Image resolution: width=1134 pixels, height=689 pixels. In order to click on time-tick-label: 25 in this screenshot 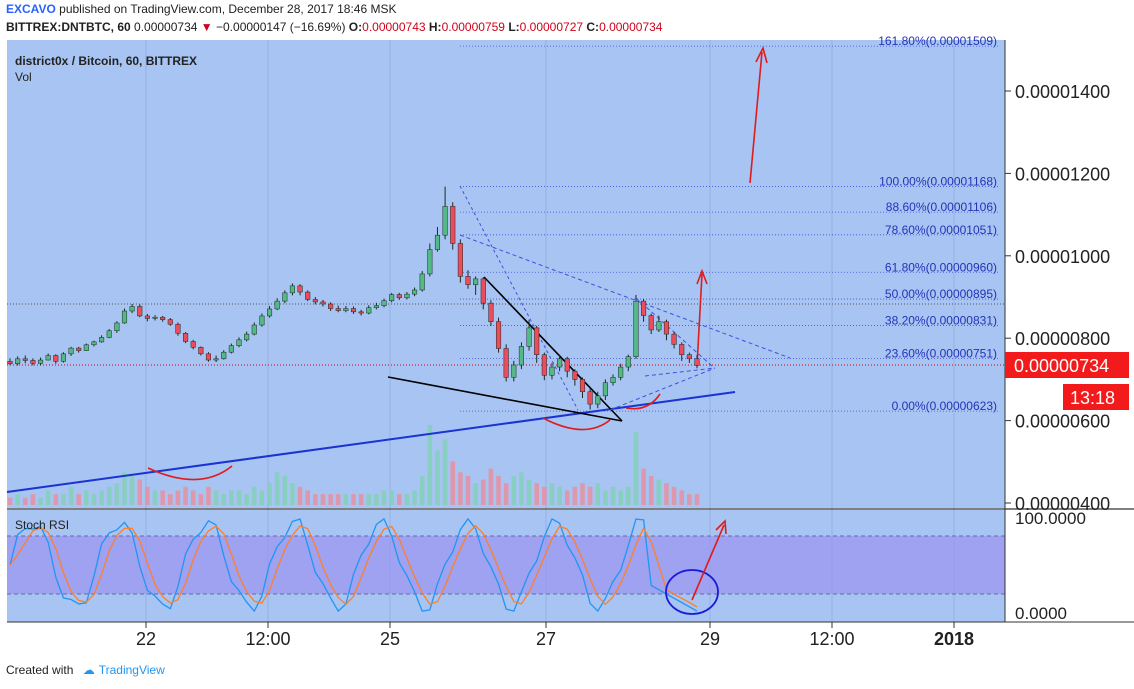, I will do `click(390, 639)`.